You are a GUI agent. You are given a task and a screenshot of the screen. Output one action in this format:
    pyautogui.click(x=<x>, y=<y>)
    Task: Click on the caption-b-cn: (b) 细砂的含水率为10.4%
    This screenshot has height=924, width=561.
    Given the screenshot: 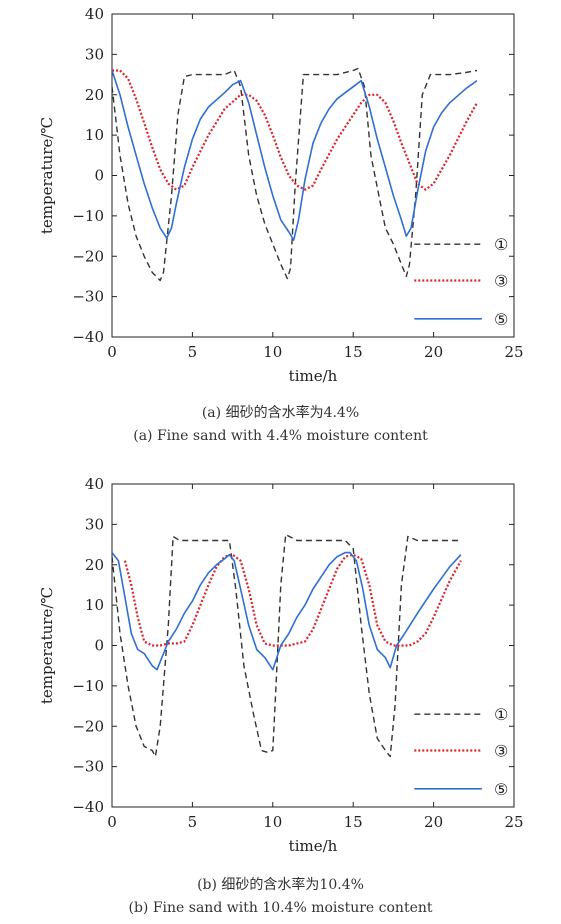 What is the action you would take?
    pyautogui.click(x=280, y=885)
    